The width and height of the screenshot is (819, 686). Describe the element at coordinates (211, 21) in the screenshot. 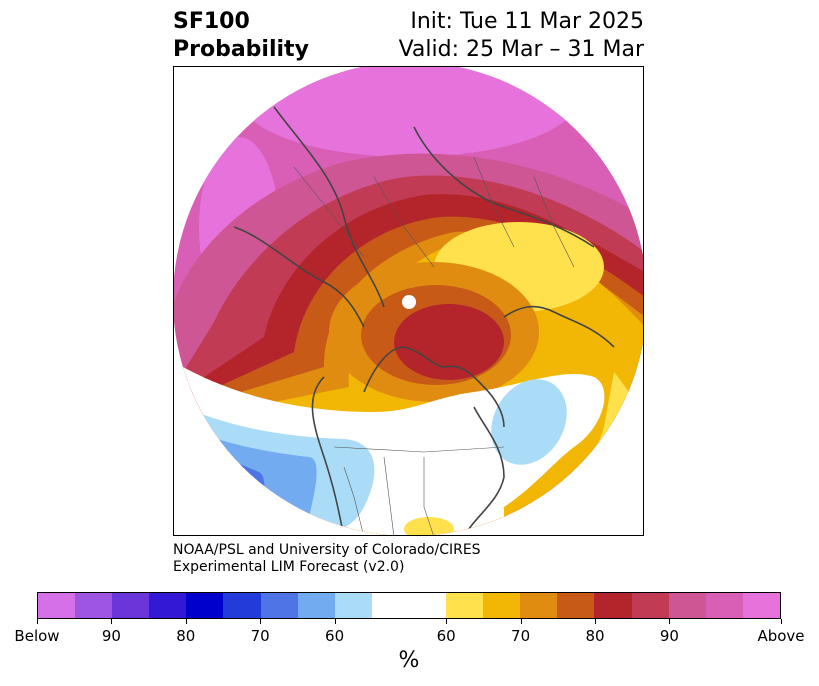

I see `title-line-1: SF100` at that location.